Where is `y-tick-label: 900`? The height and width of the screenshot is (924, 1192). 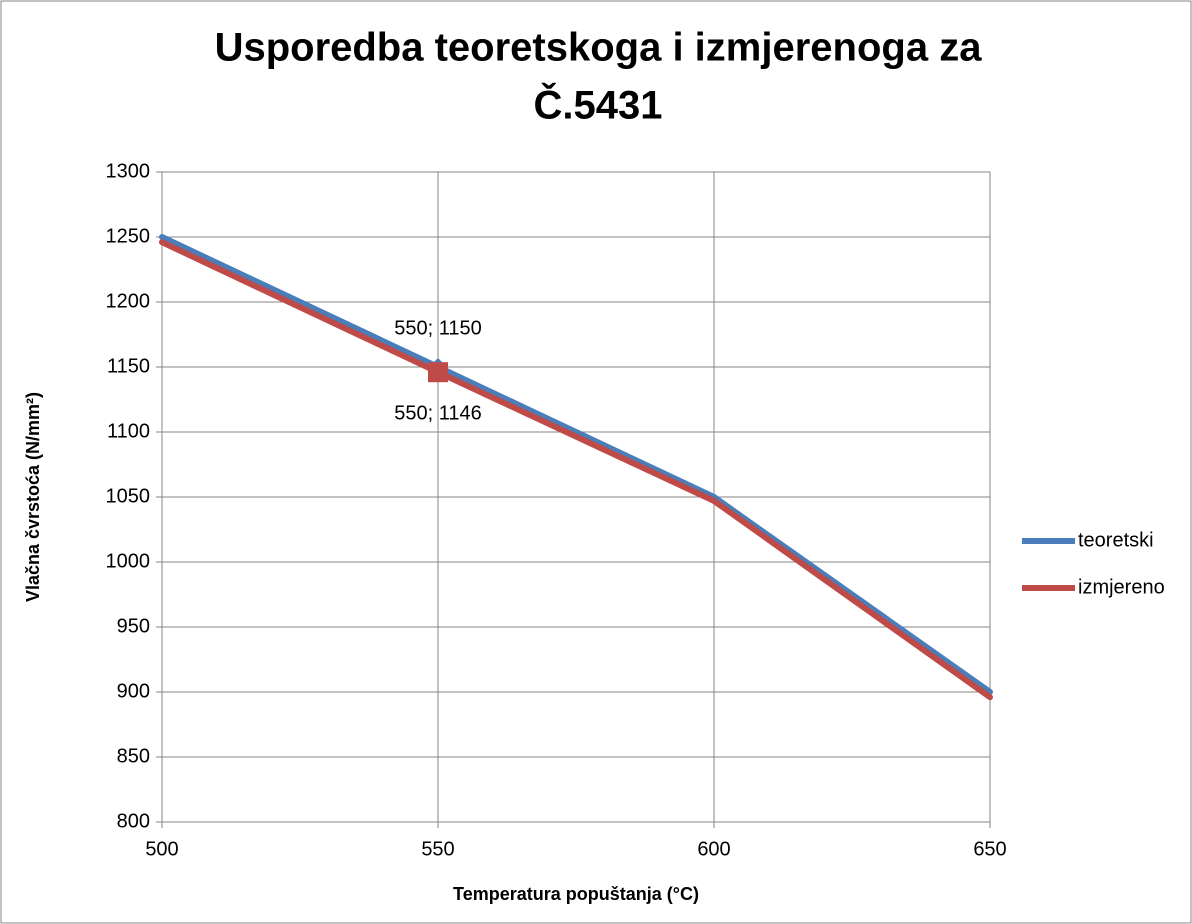 y-tick-label: 900 is located at coordinates (133, 691).